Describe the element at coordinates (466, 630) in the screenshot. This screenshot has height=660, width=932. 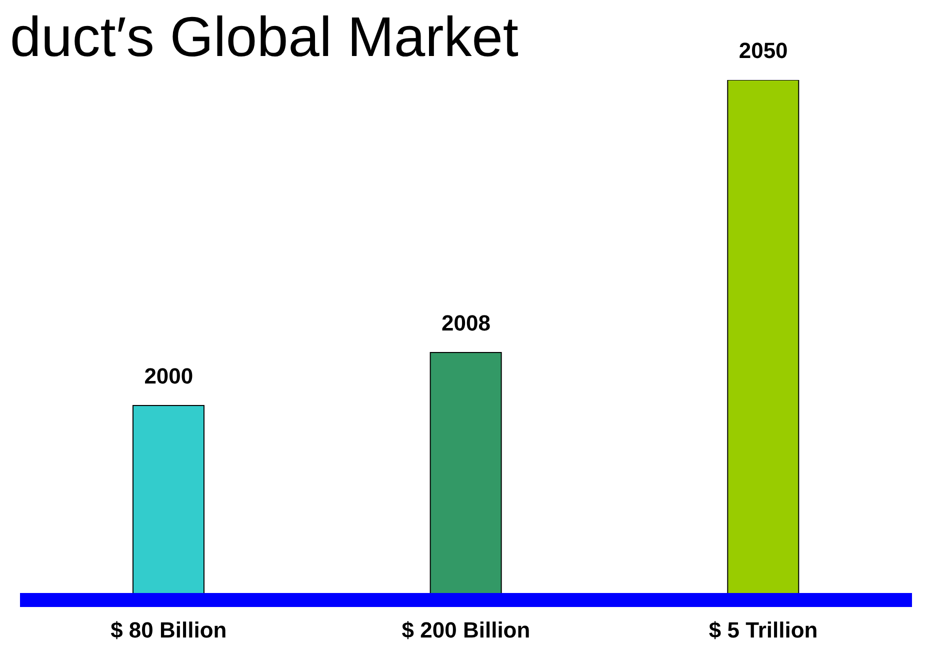
I see `x-tick-label: $ 200 Billion` at that location.